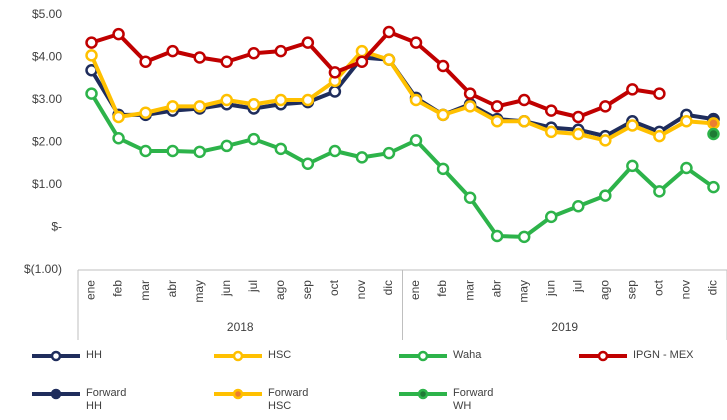 This screenshot has width=727, height=420. I want to click on x-tick-label: jul, so click(577, 286).